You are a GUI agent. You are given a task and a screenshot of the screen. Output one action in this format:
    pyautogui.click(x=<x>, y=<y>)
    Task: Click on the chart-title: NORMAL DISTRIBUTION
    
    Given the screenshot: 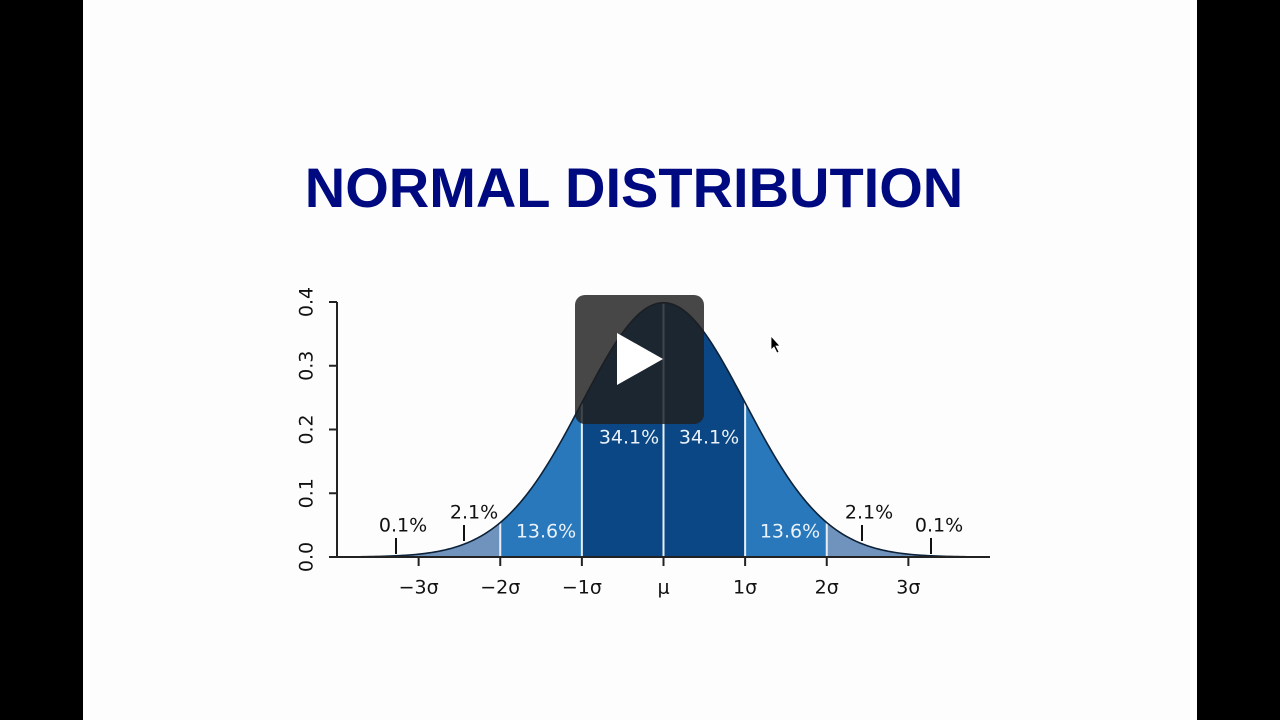 What is the action you would take?
    pyautogui.click(x=634, y=187)
    